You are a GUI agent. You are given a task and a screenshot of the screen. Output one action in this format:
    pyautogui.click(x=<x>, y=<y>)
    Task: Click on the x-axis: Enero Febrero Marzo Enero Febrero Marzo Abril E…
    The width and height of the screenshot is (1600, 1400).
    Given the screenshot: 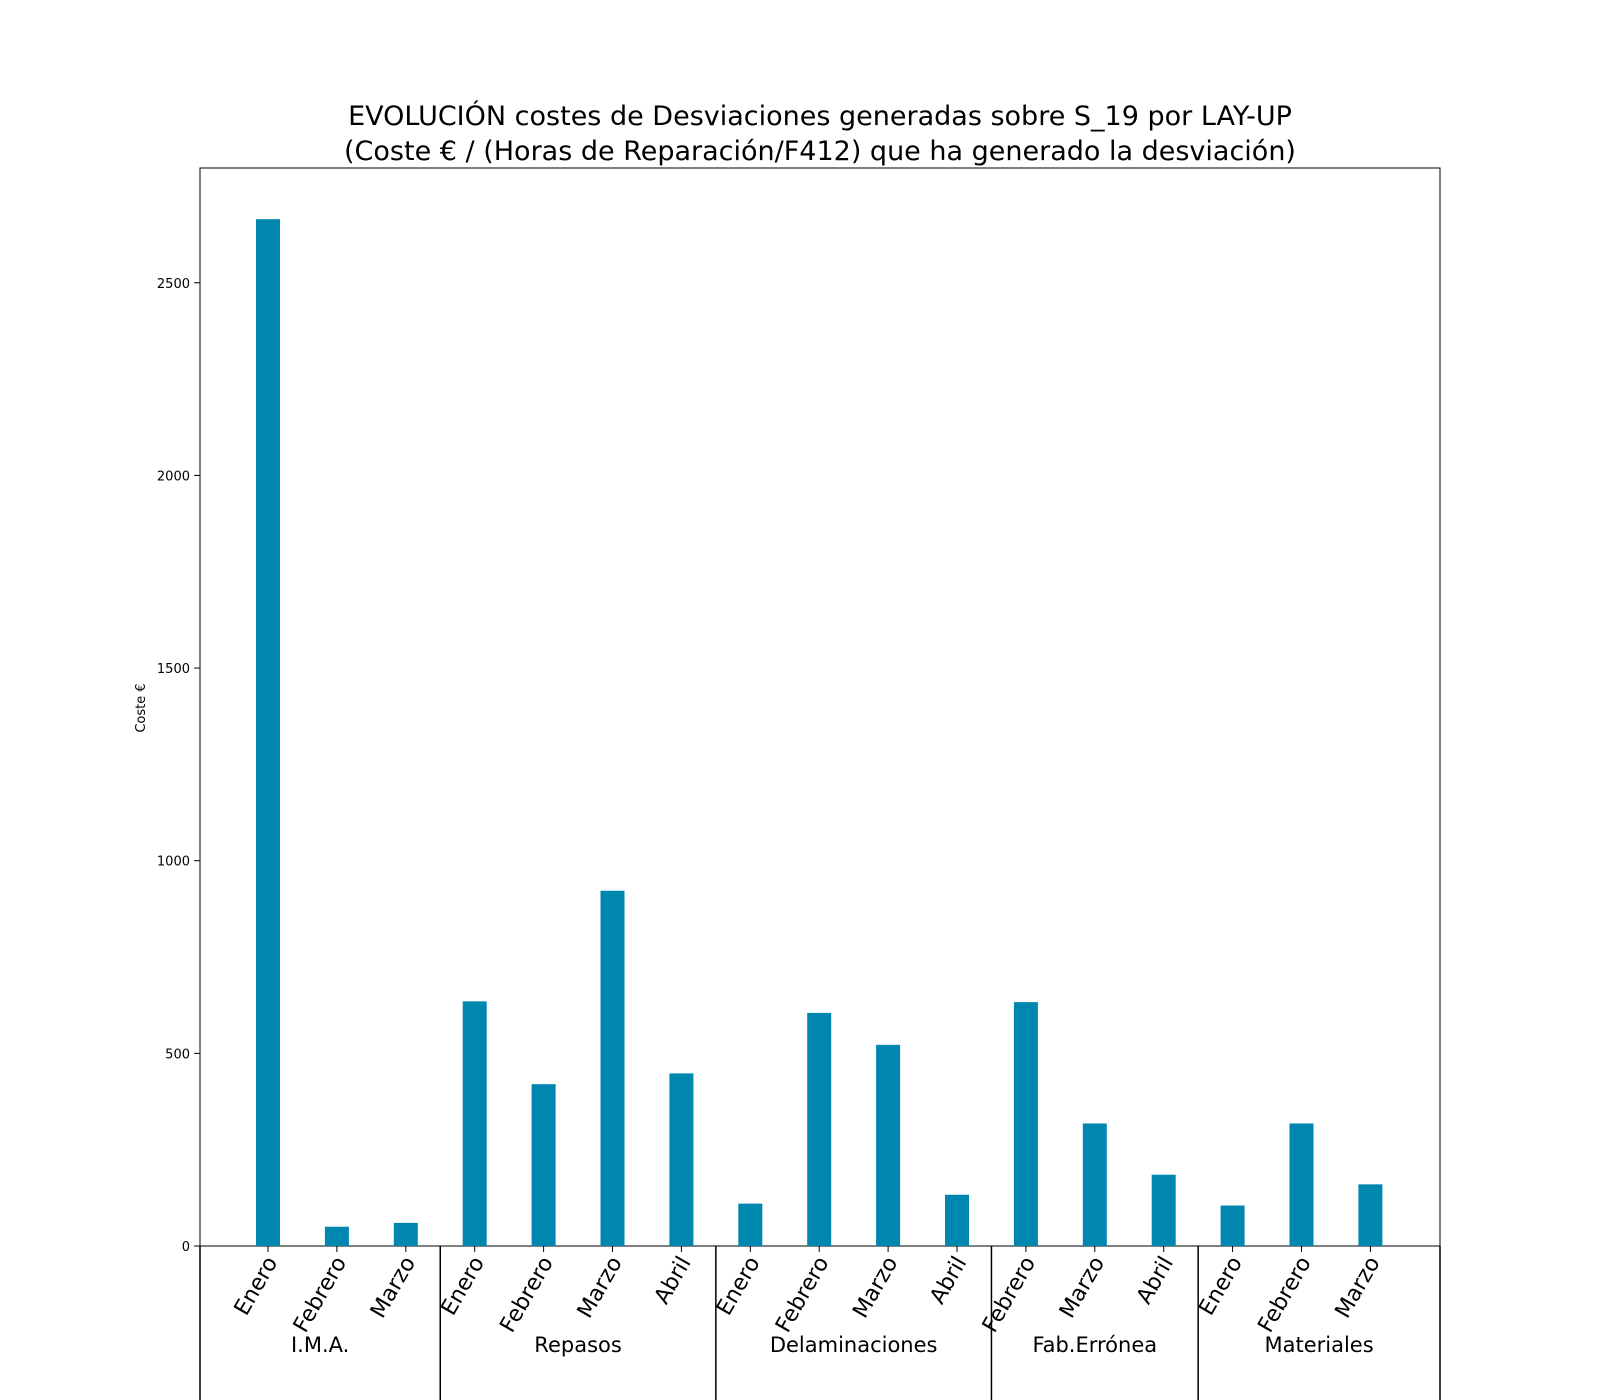 What is the action you would take?
    pyautogui.click(x=808, y=1291)
    